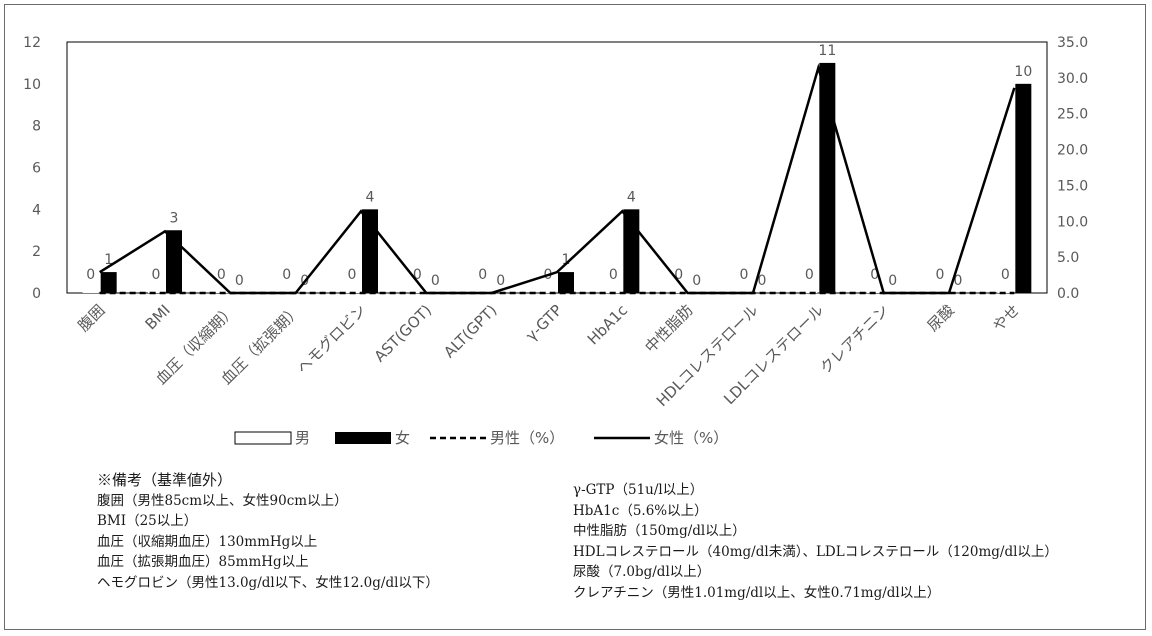  What do you see at coordinates (1023, 72) in the screenshot?
I see `data-label-female: 10` at bounding box center [1023, 72].